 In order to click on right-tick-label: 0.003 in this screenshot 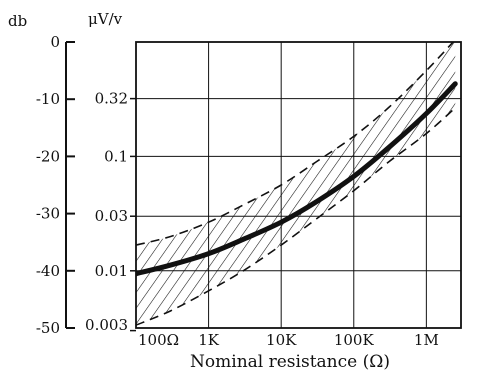, I will do `click(106, 325)`.